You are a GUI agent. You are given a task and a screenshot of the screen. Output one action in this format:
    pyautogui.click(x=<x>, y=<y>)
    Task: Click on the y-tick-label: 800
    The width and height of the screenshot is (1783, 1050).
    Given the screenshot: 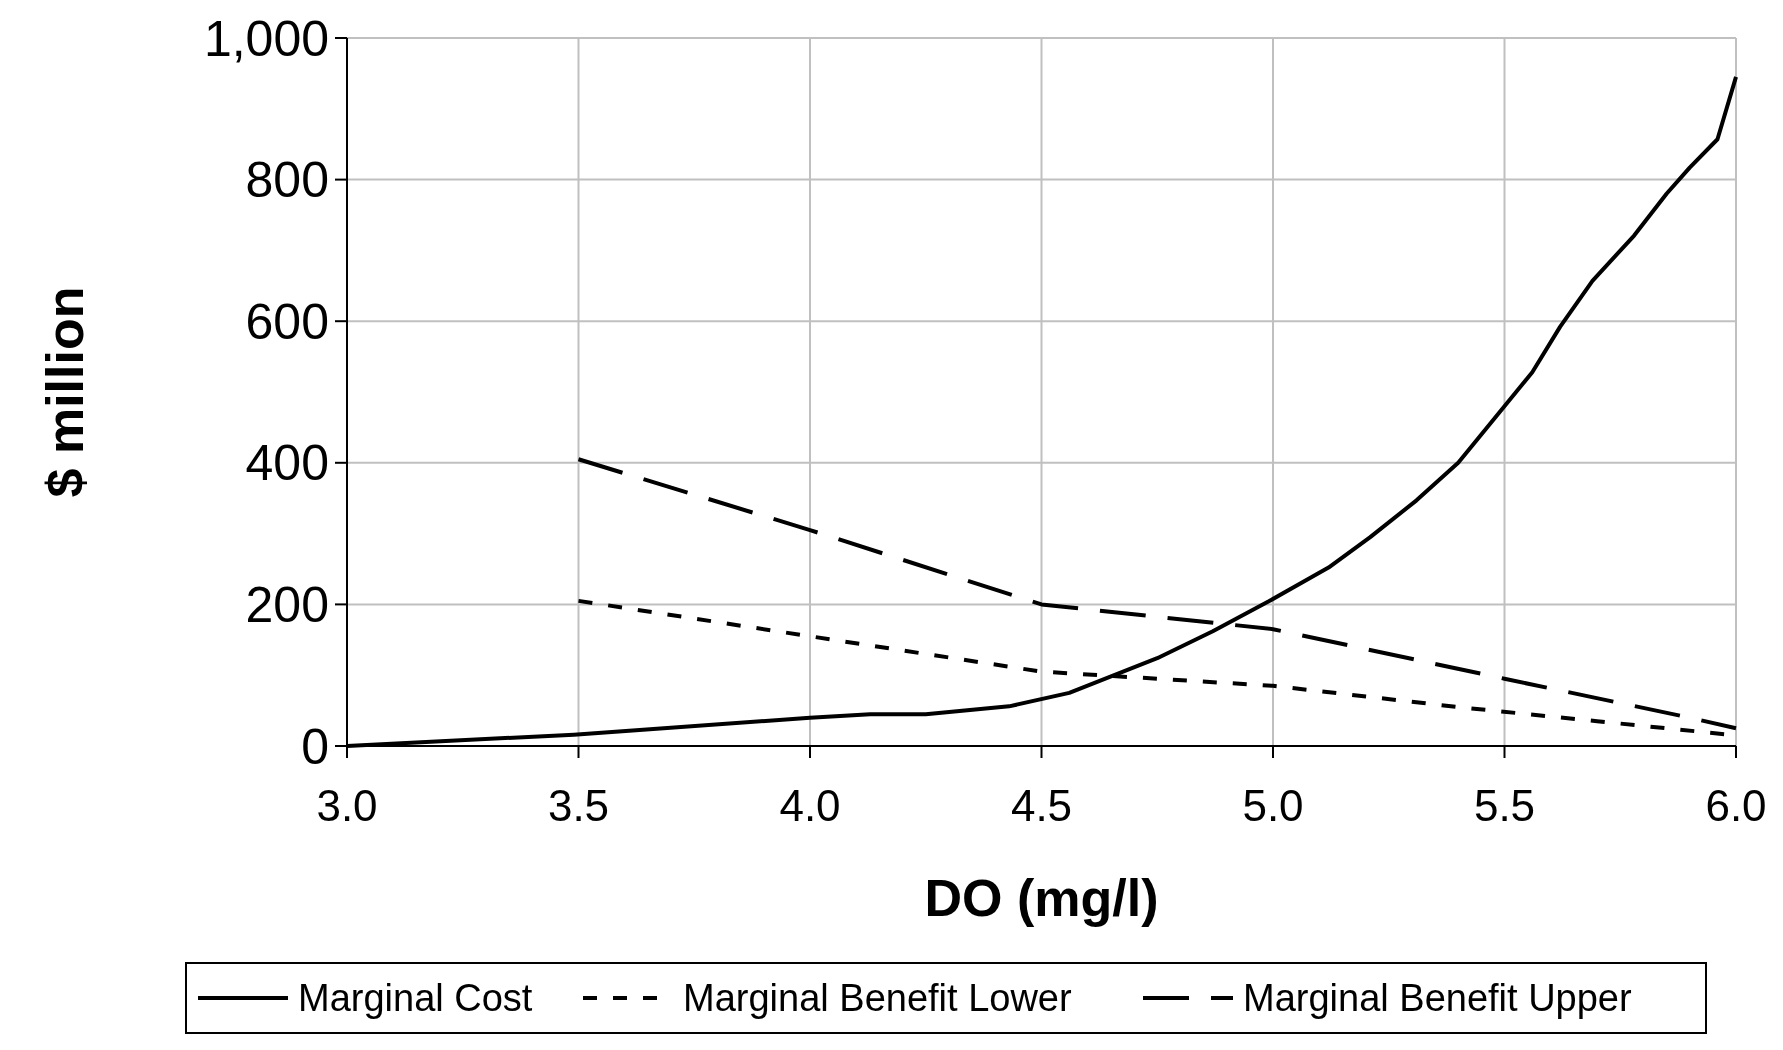 What is the action you would take?
    pyautogui.click(x=287, y=180)
    